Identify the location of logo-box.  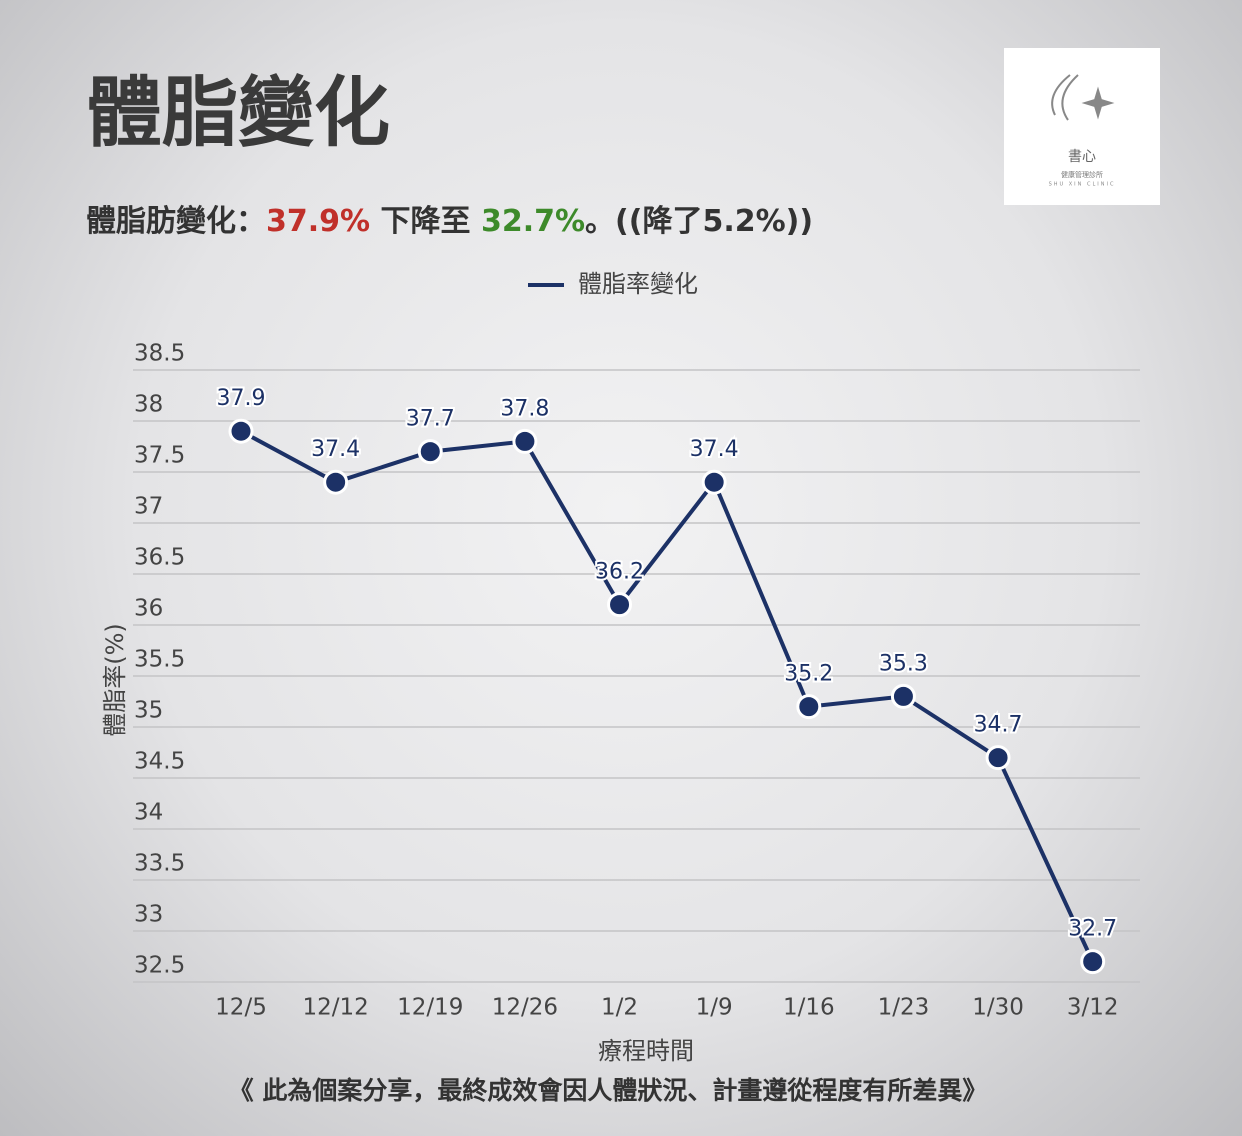
(1082, 126).